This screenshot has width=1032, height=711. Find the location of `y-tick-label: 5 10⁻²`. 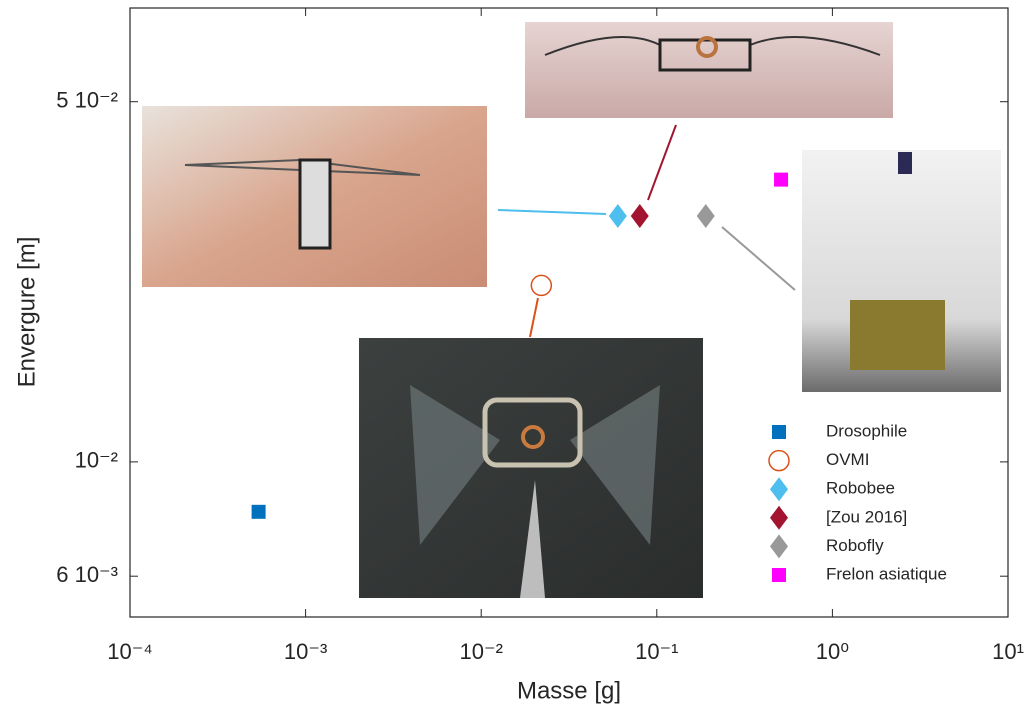

y-tick-label: 5 10⁻² is located at coordinates (87, 100).